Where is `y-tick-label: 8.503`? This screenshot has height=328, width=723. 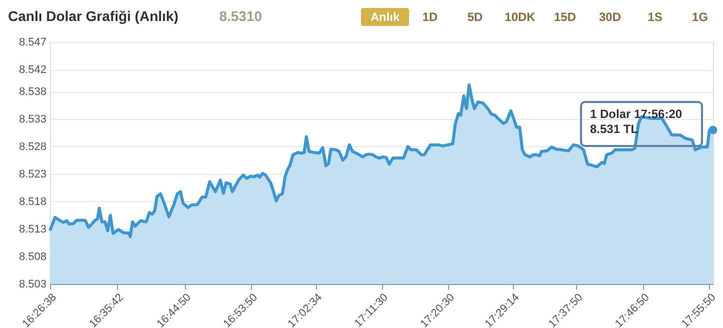 y-tick-label: 8.503 is located at coordinates (32, 284).